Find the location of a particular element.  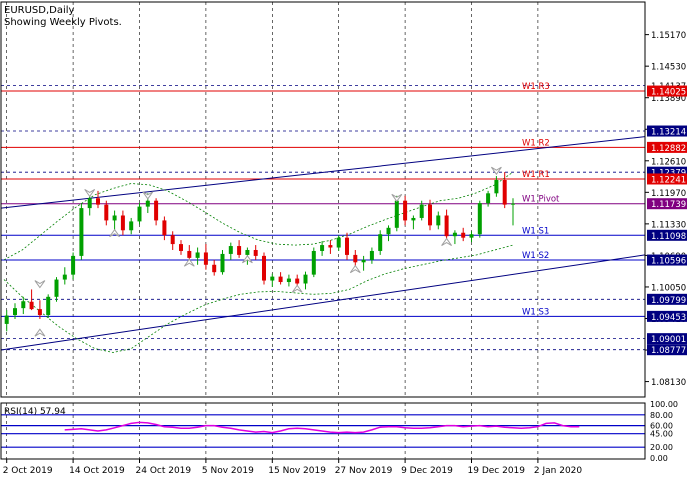

price-tag-7: 1.11098 is located at coordinates (667, 235).